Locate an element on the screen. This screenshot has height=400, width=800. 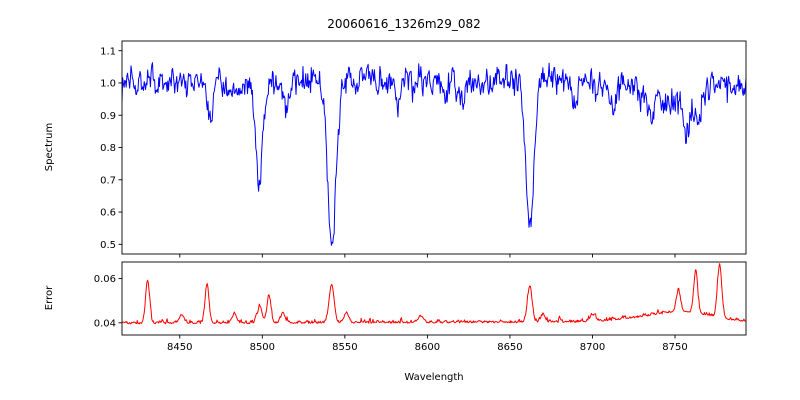
y-tick-label: 0.7 is located at coordinates (108, 180).